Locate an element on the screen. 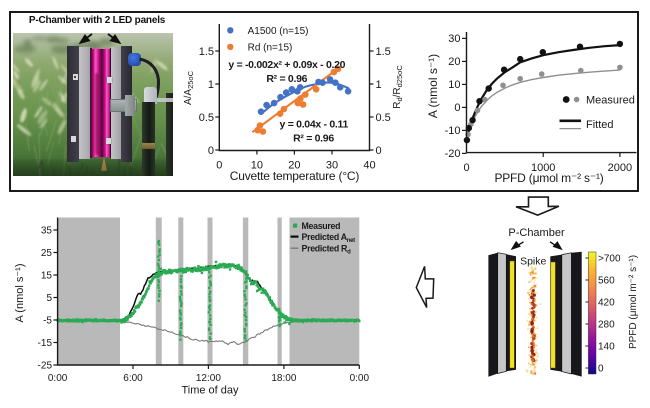  svg-text: 6:00 is located at coordinates (133, 378).